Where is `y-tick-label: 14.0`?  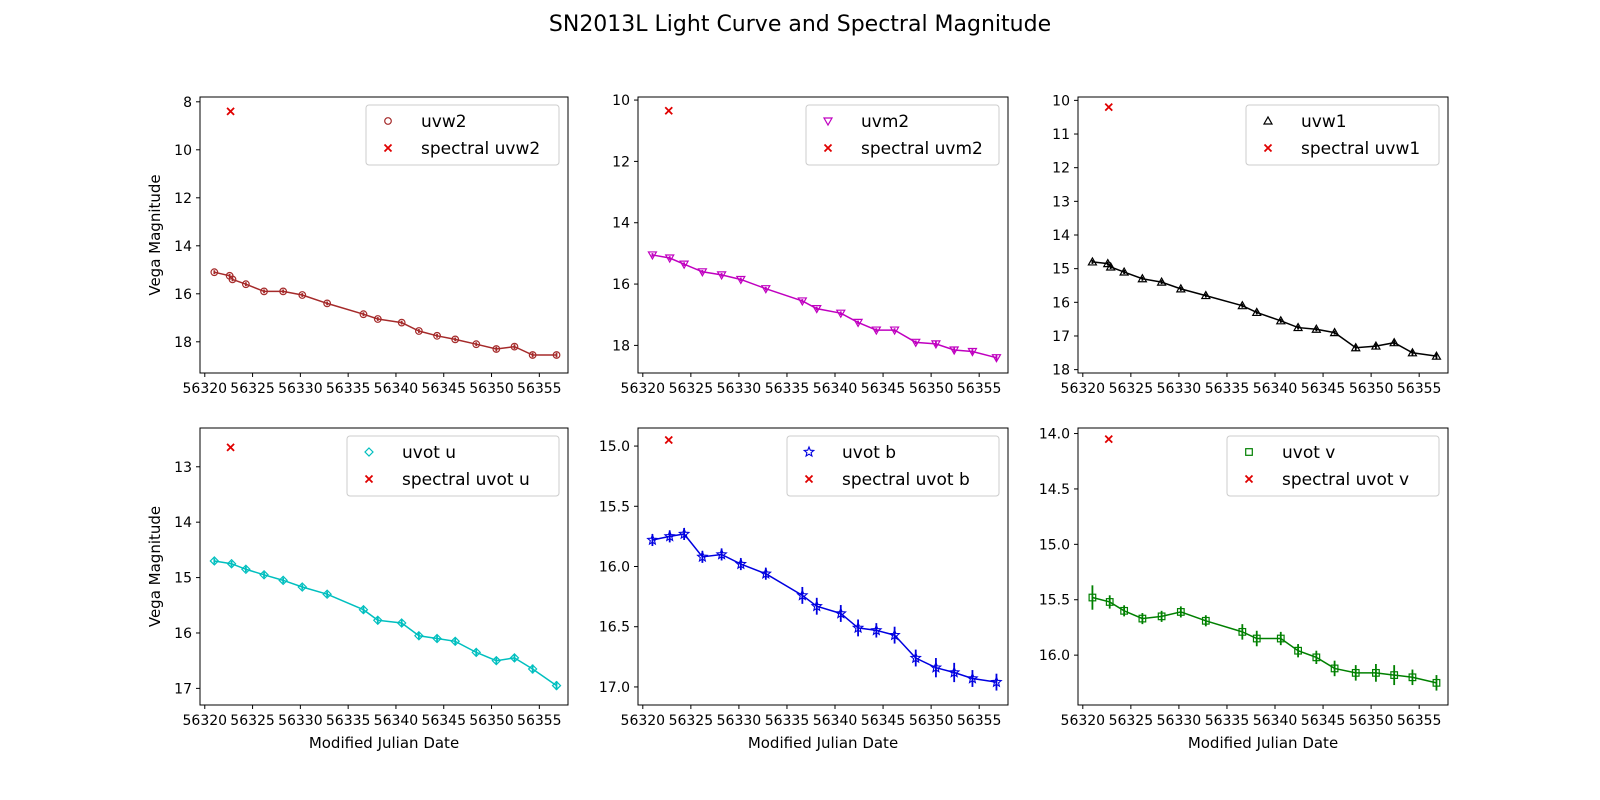
y-tick-label: 14.0 is located at coordinates (1054, 435).